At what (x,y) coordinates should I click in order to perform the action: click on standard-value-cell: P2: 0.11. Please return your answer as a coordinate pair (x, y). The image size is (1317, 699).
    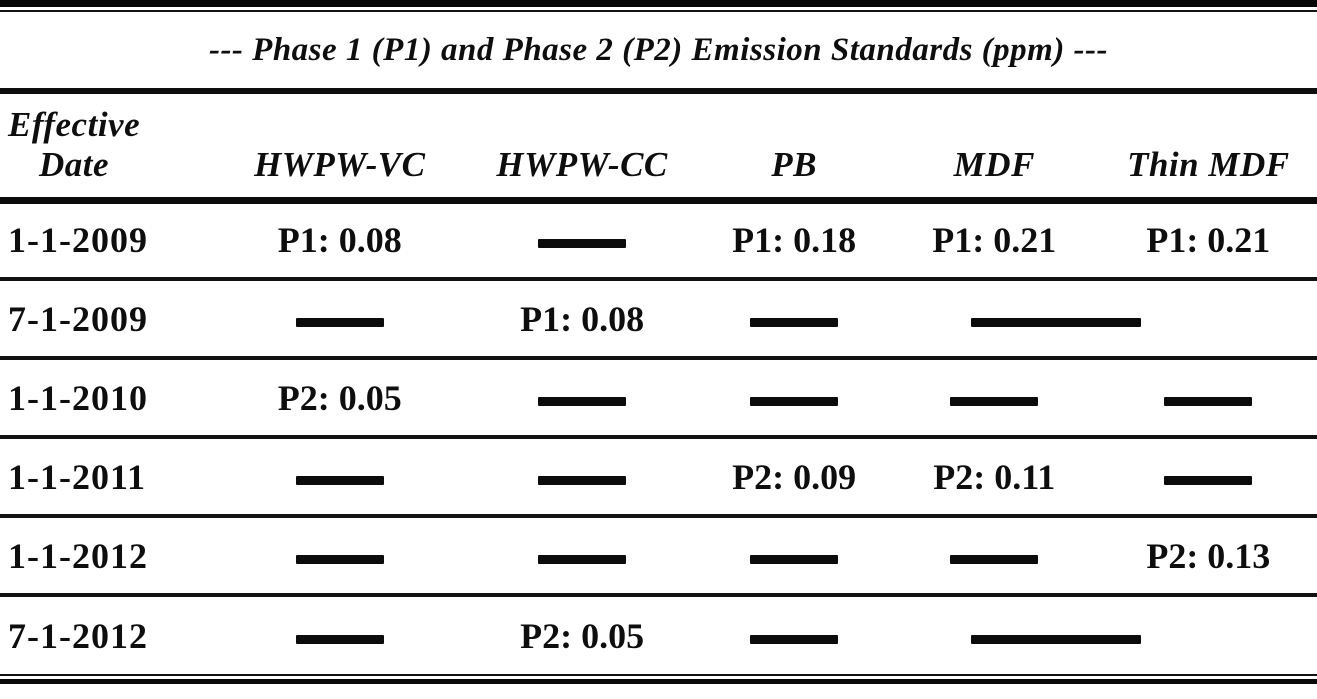
    Looking at the image, I should click on (994, 476).